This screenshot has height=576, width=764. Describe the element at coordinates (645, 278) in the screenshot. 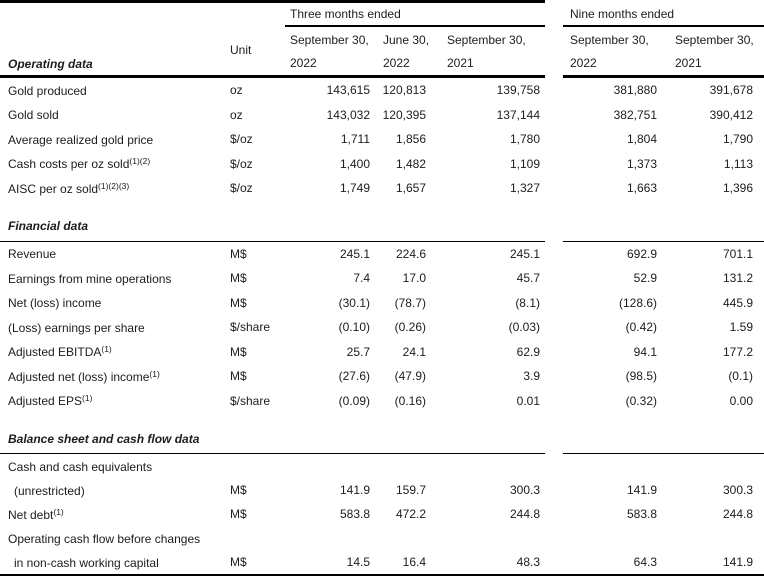

I see `row-value-9m-sep-2022: 52.9` at that location.